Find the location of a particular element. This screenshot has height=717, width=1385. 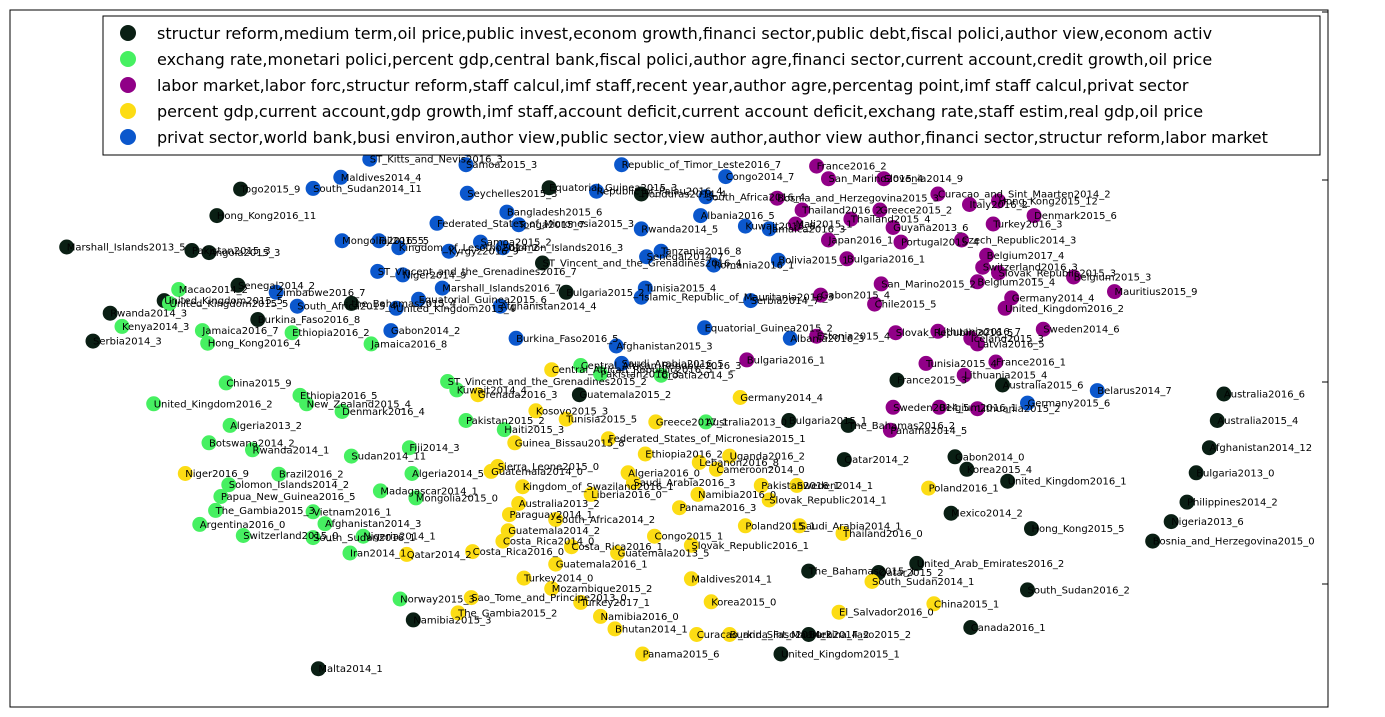

point-label: Cameroon2014_0 is located at coordinates (760, 470).